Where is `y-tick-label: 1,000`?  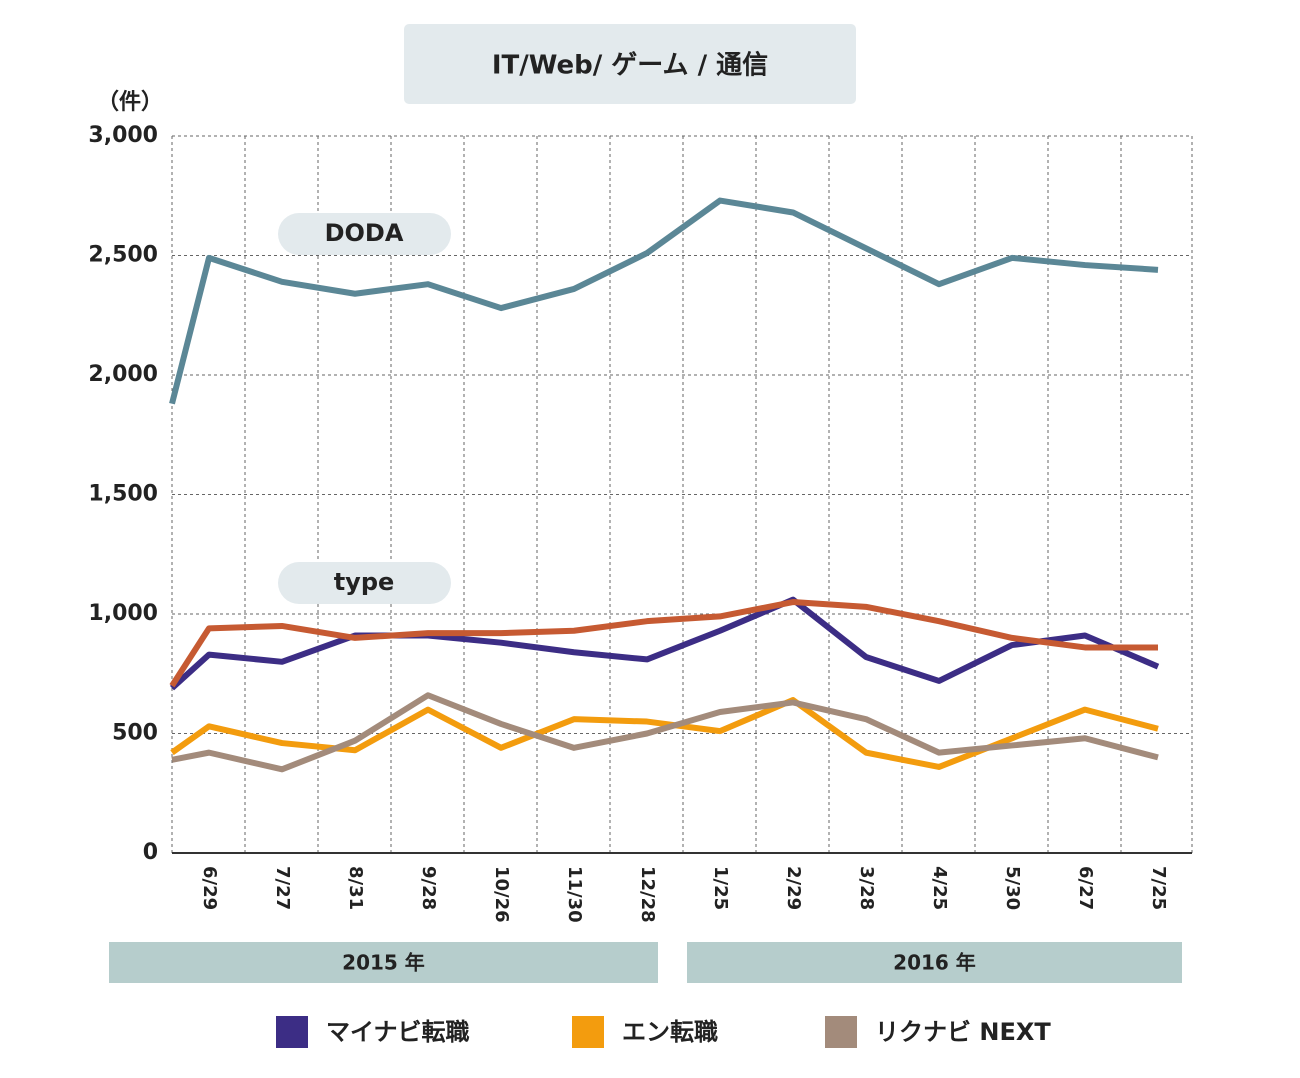 y-tick-label: 1,000 is located at coordinates (123, 613).